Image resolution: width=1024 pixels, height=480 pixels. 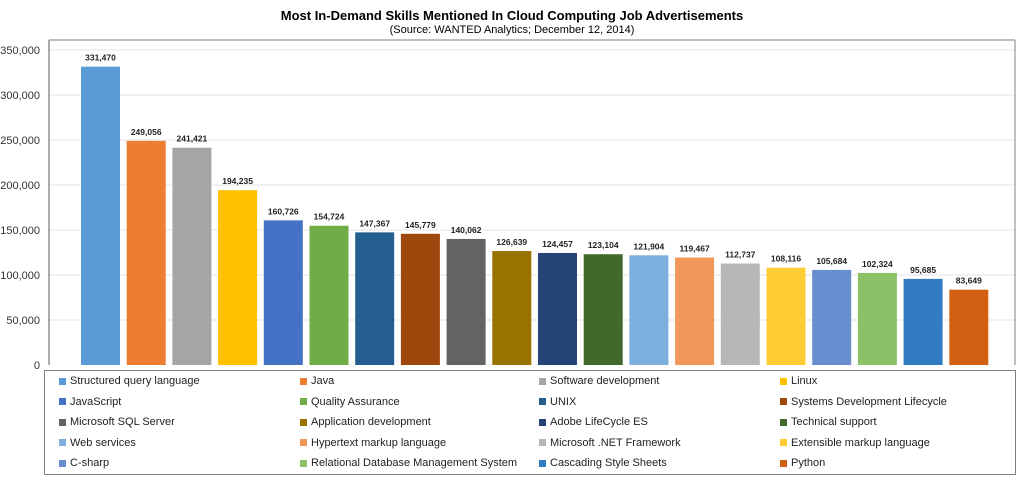 I want to click on data-label: 154,724, so click(x=329, y=217).